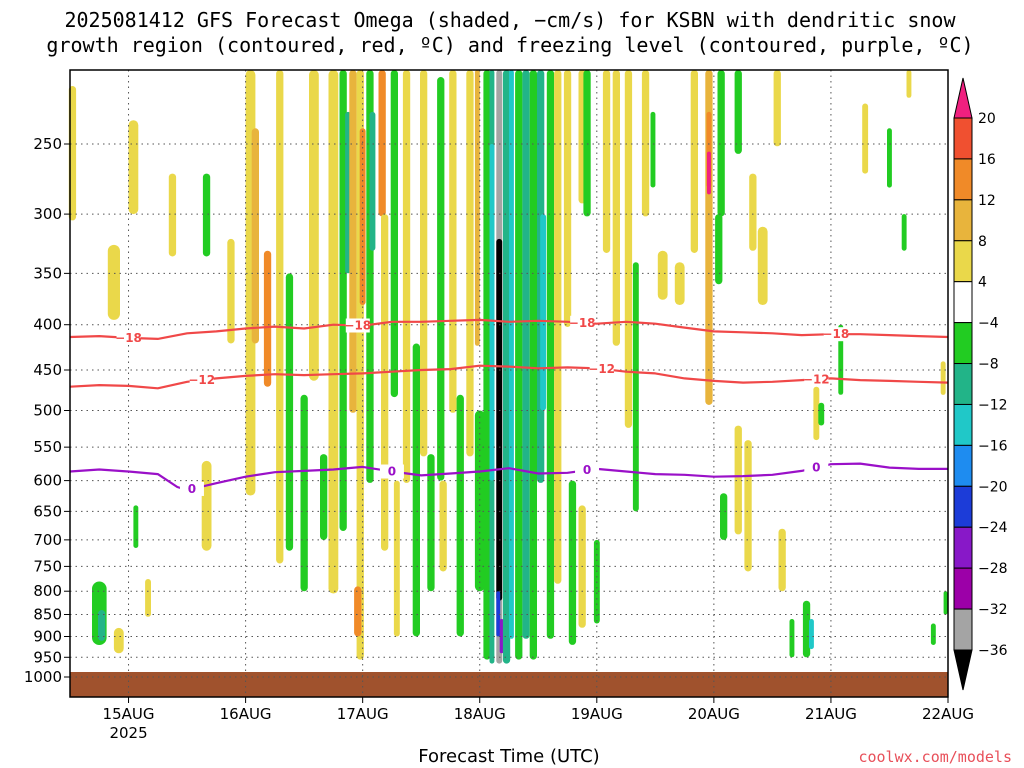 The width and height of the screenshot is (1024, 768). Describe the element at coordinates (835, 334) in the screenshot. I see `contour-label-0-3: −18` at that location.